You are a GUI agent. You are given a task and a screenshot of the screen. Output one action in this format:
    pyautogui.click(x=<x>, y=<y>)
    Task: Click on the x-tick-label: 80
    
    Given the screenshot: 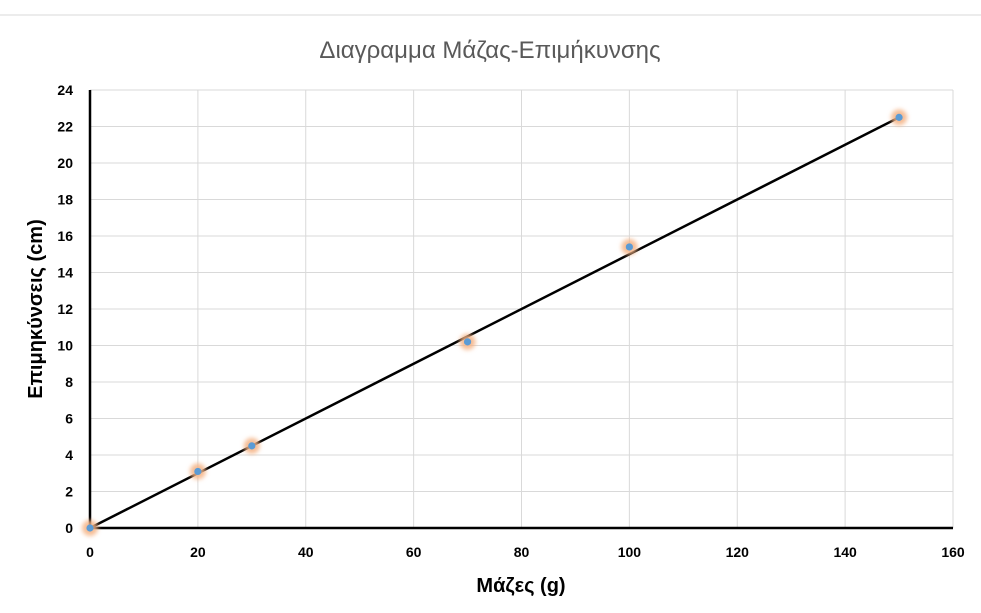 What is the action you would take?
    pyautogui.click(x=522, y=552)
    